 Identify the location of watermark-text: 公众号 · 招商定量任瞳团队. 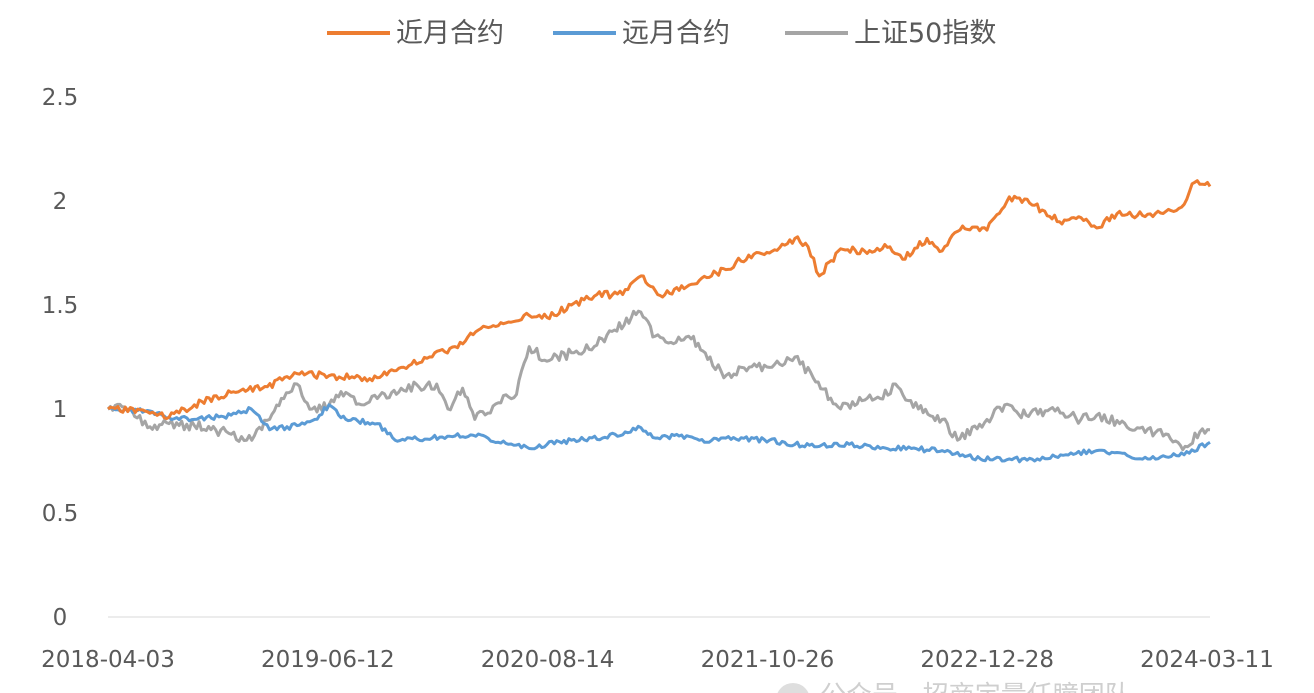
(975, 687).